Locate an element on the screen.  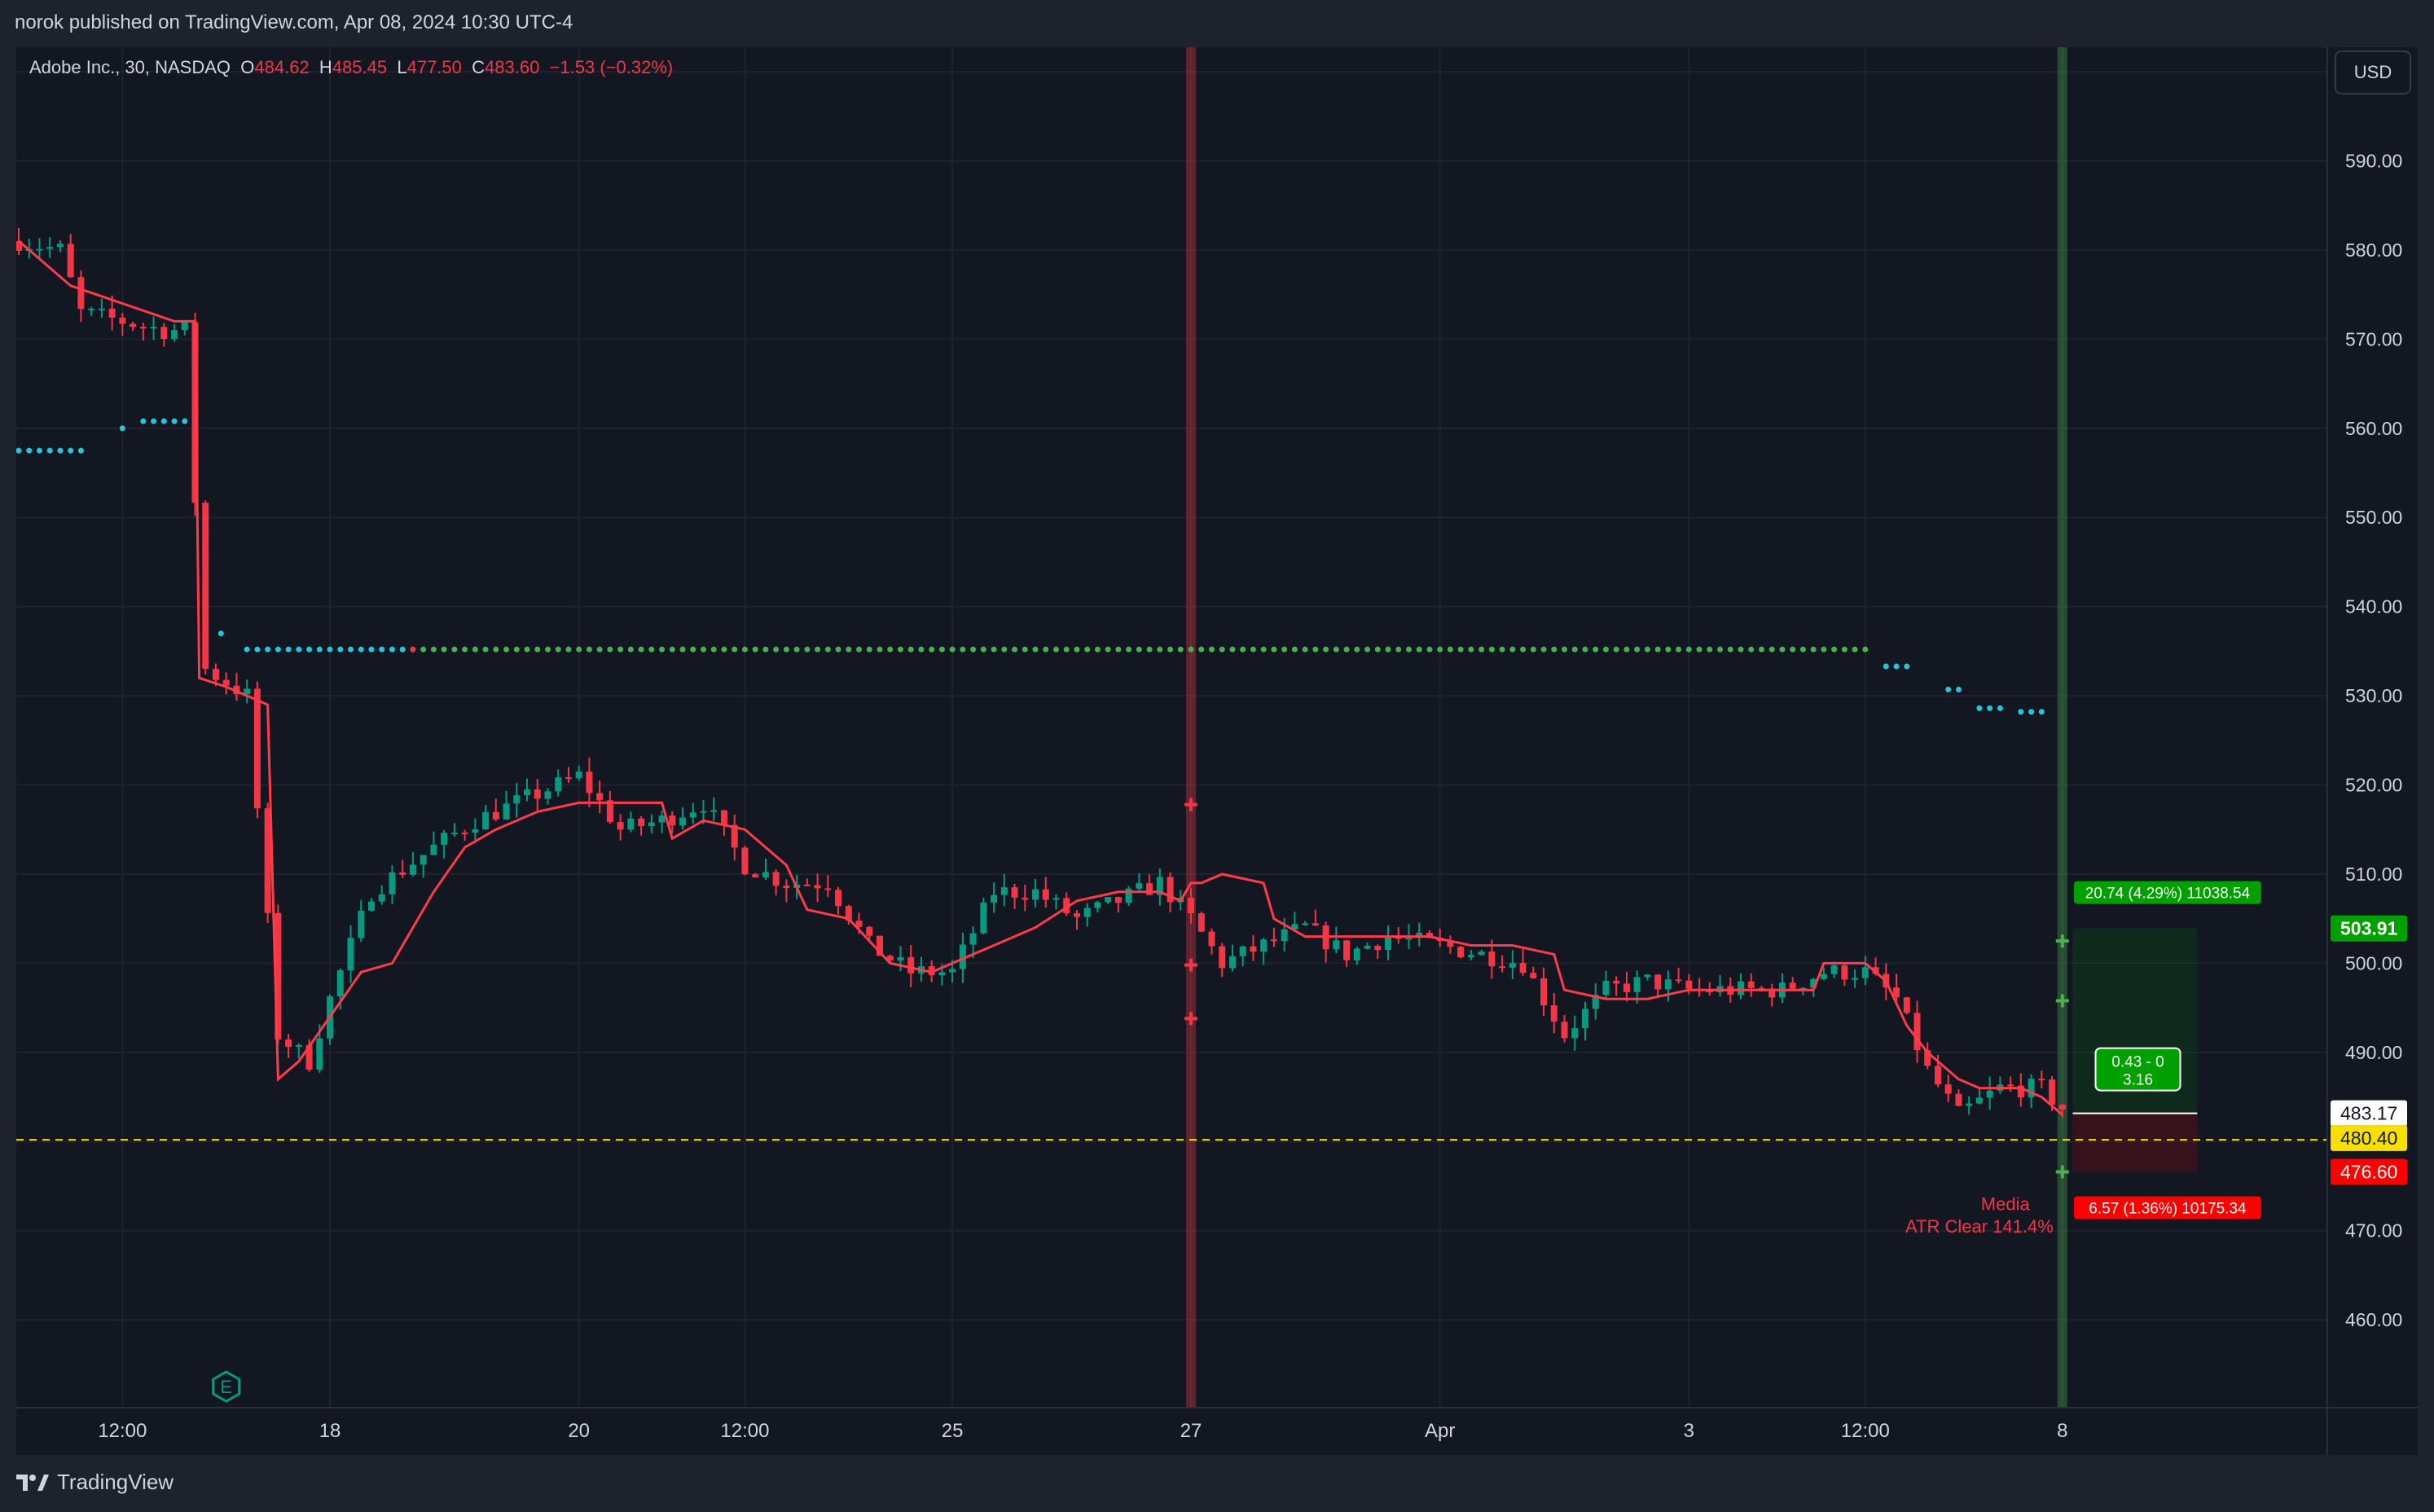
currency-button: USD is located at coordinates (2373, 72).